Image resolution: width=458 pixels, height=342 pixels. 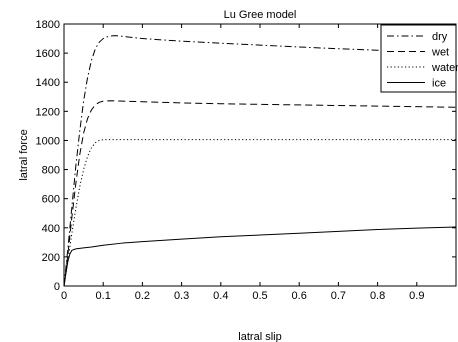 I want to click on y-axis-label: latral force, so click(x=24, y=154).